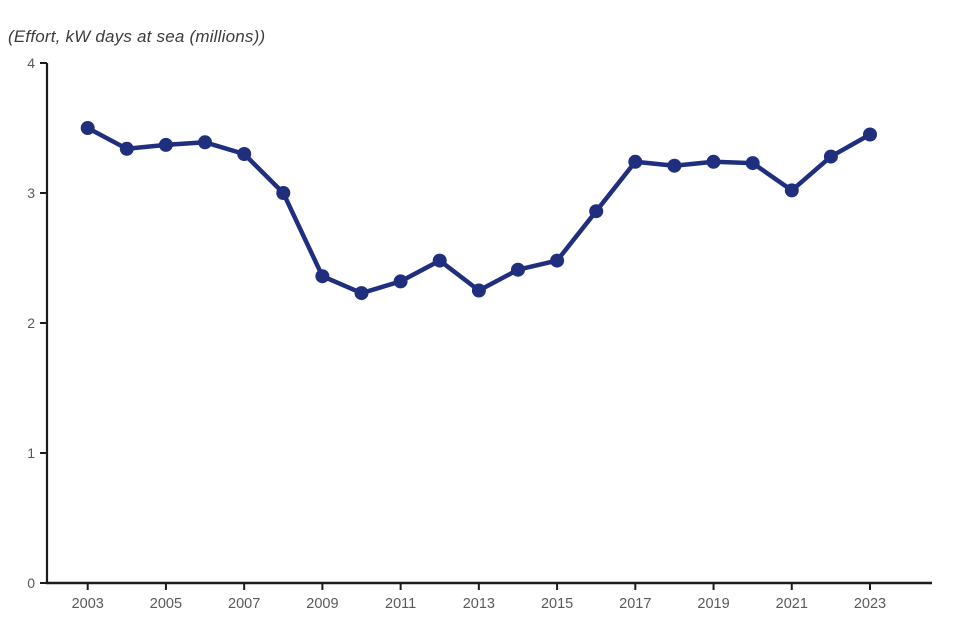  What do you see at coordinates (752, 163) in the screenshot?
I see `data-point-2020` at bounding box center [752, 163].